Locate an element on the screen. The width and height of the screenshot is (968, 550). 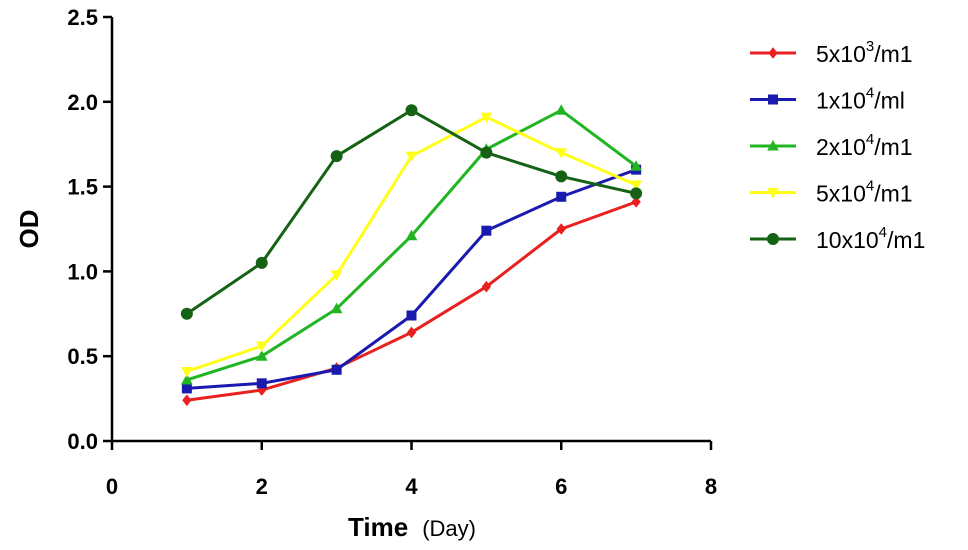
legend-label-base: 1x10 is located at coordinates (841, 101).